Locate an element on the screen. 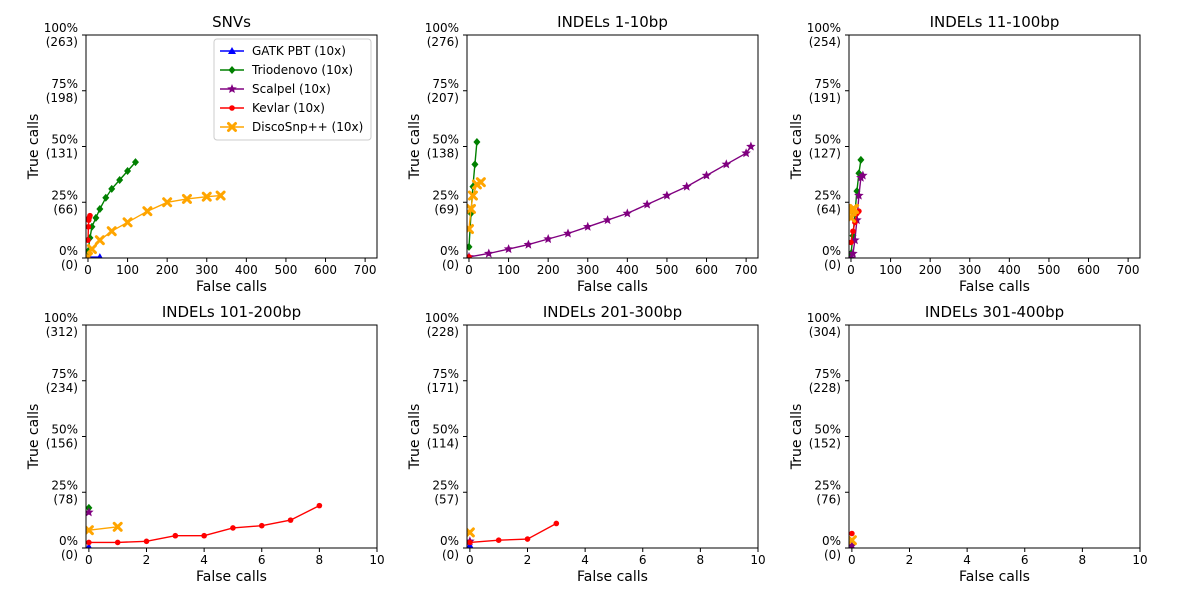 This screenshot has height=602, width=1179. legend-label-discosnp-10x: DiscoSnp++ (10x) is located at coordinates (307, 127).